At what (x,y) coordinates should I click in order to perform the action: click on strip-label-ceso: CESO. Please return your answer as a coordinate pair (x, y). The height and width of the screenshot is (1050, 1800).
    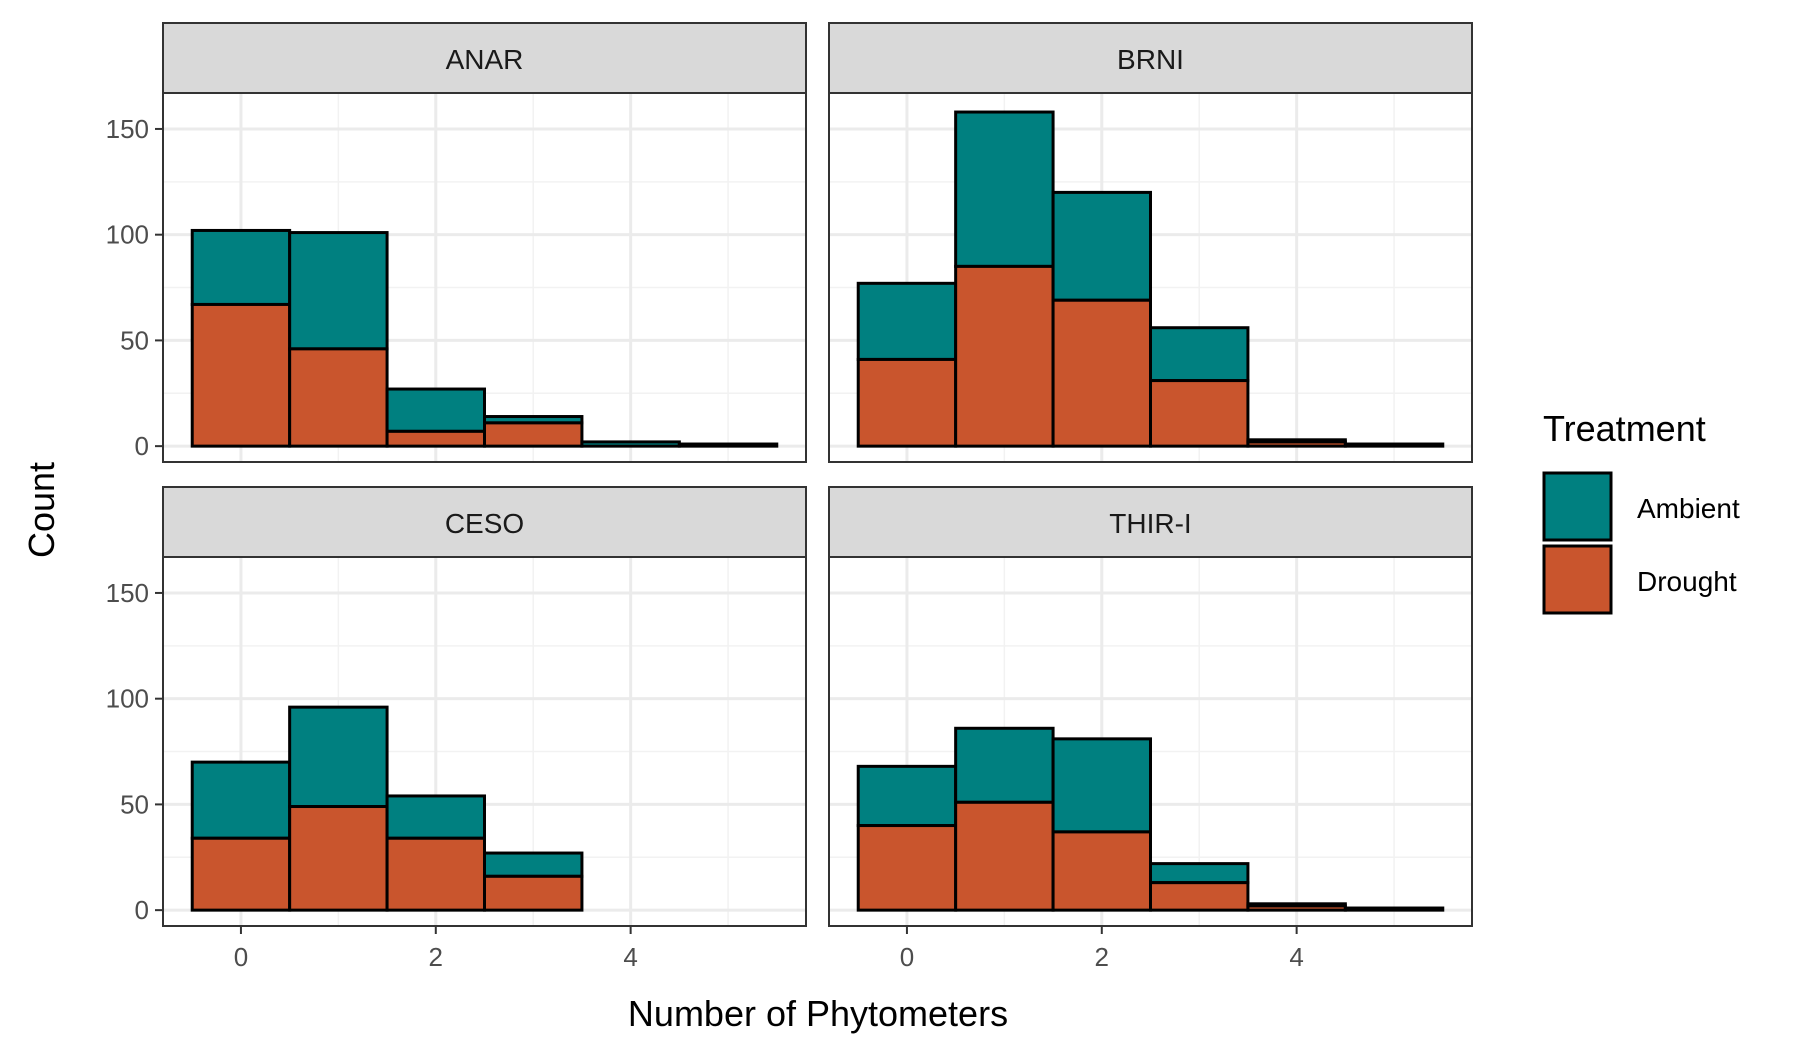
    Looking at the image, I should click on (484, 523).